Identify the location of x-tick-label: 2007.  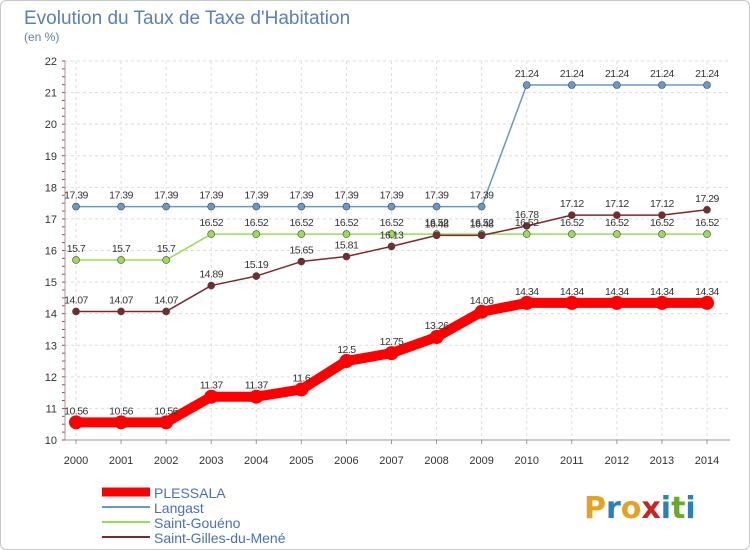
(391, 461).